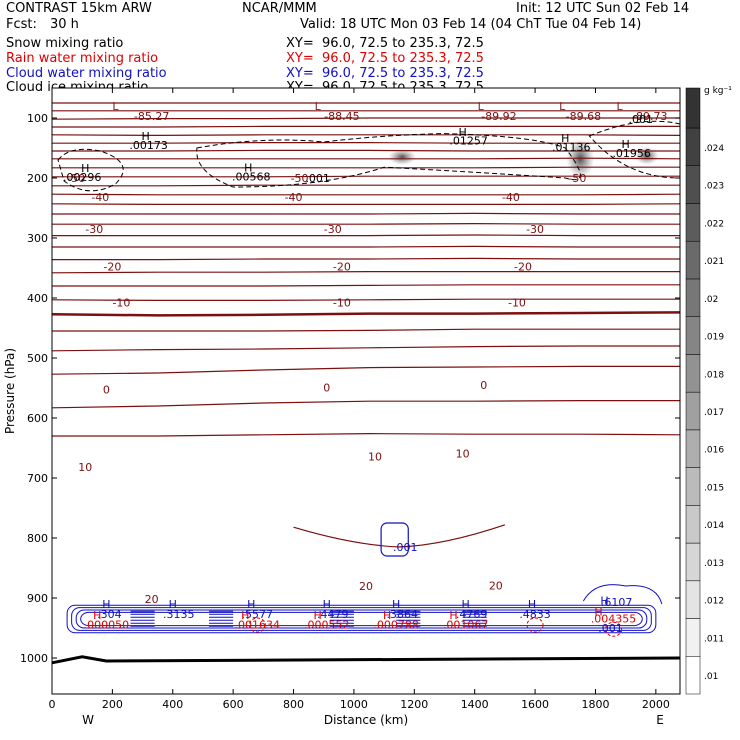 The image size is (740, 740). I want to click on contour-label: .6107, so click(617, 602).